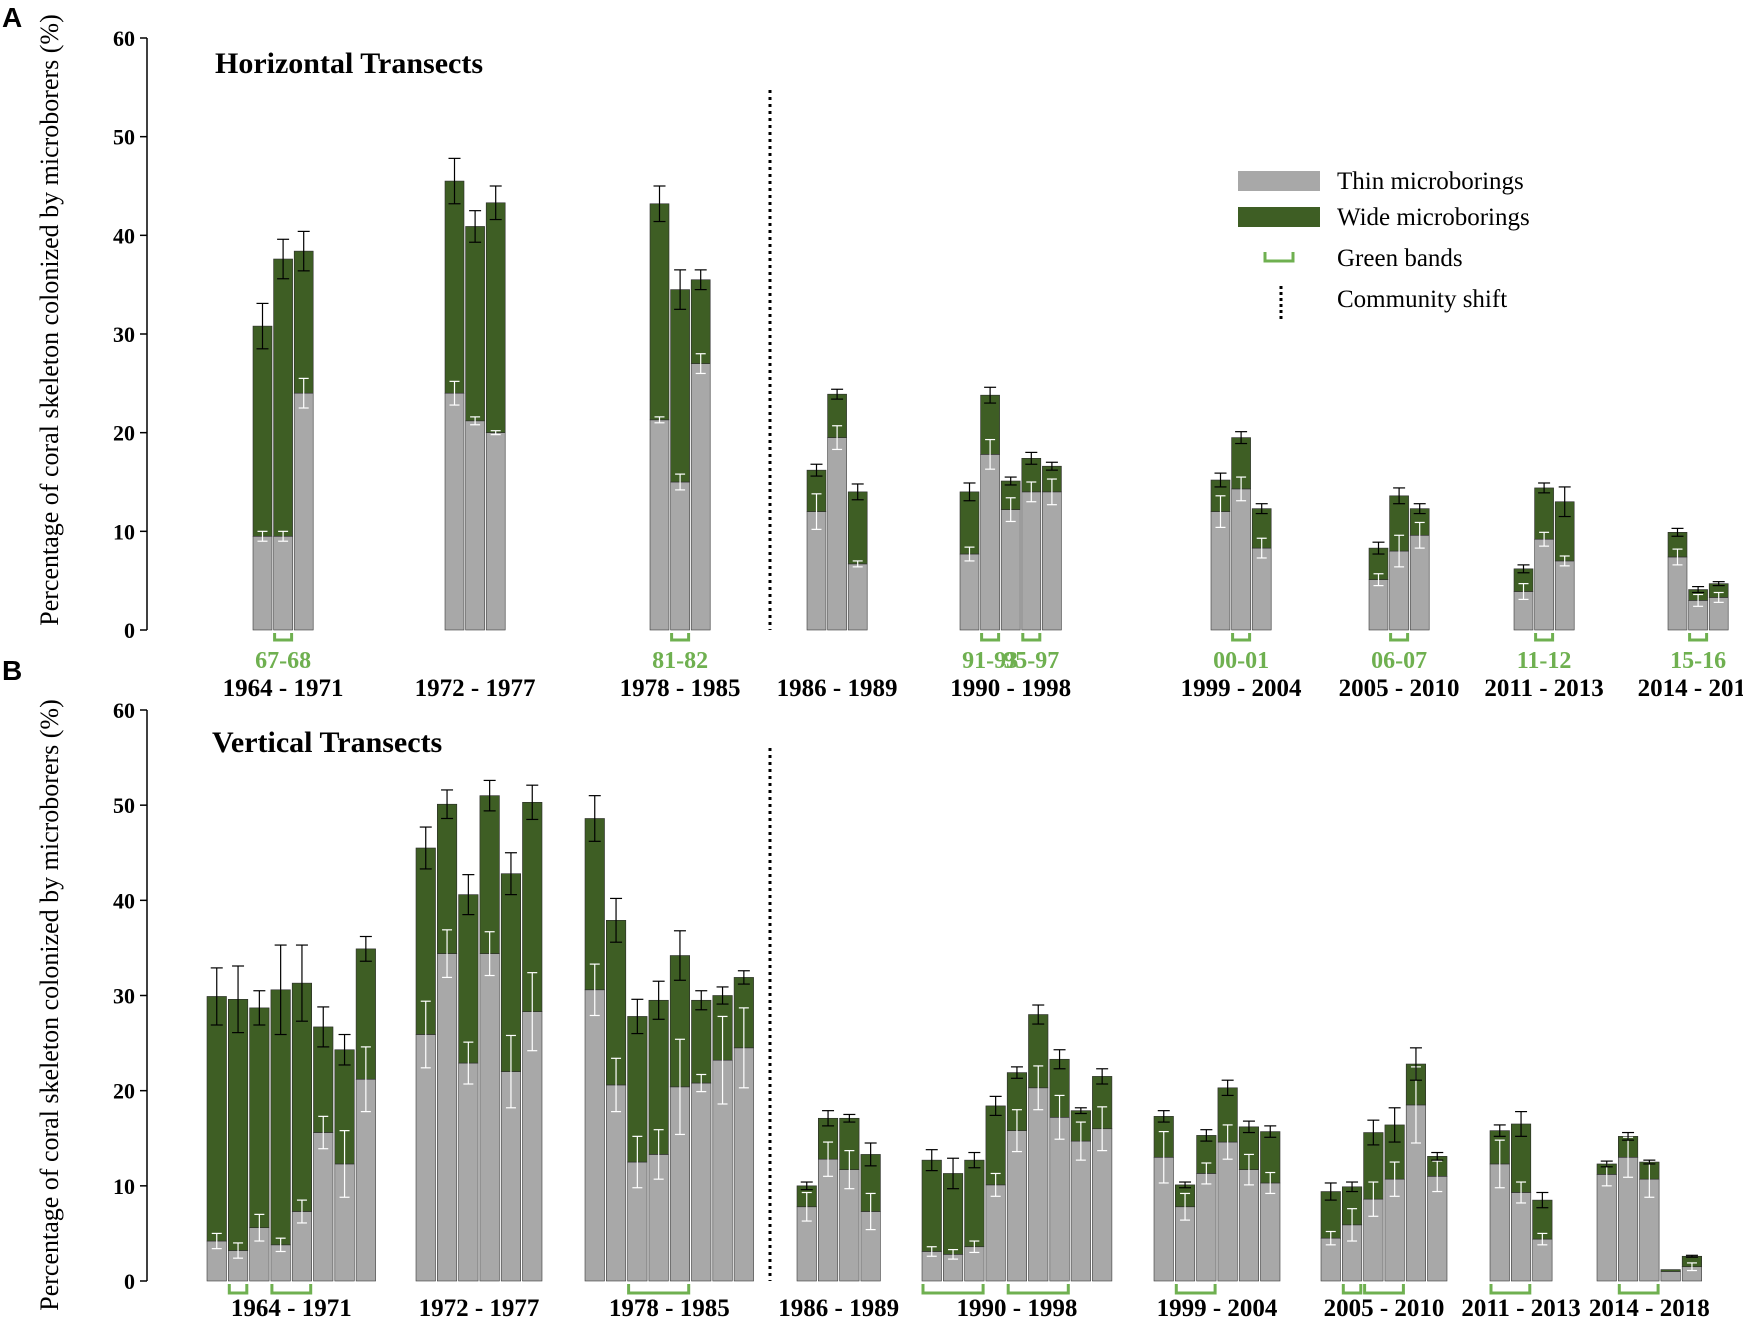  What do you see at coordinates (1017, 1306) in the screenshot?
I see `period-label: 1990 - 1998` at bounding box center [1017, 1306].